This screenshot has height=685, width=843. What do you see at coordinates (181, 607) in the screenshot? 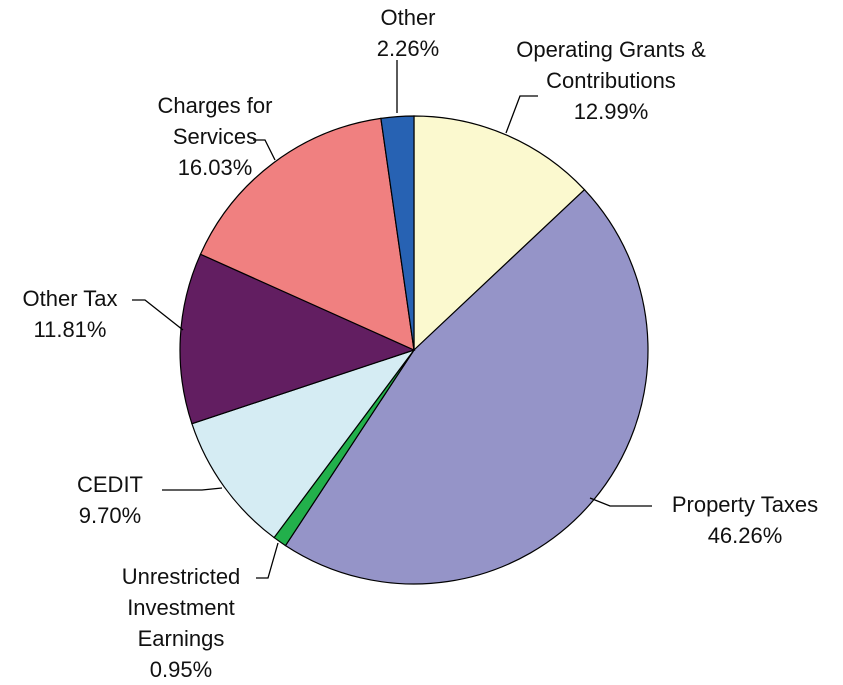
I see `category-label: Unrestricted Investment Earnings` at bounding box center [181, 607].